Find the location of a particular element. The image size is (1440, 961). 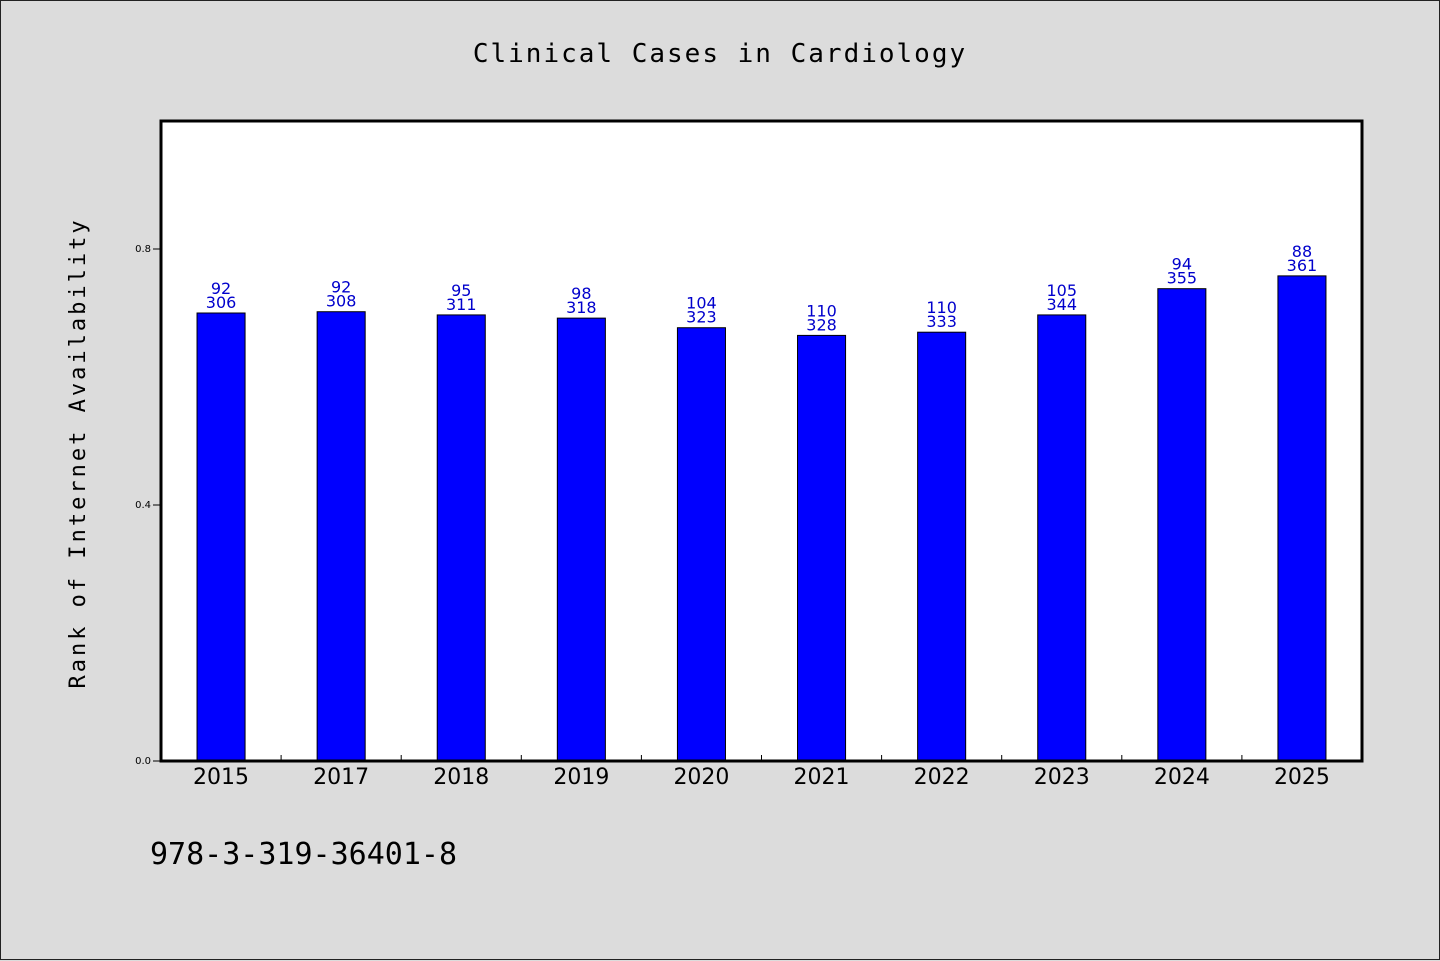

data-label-bottom: 333 is located at coordinates (941, 321).